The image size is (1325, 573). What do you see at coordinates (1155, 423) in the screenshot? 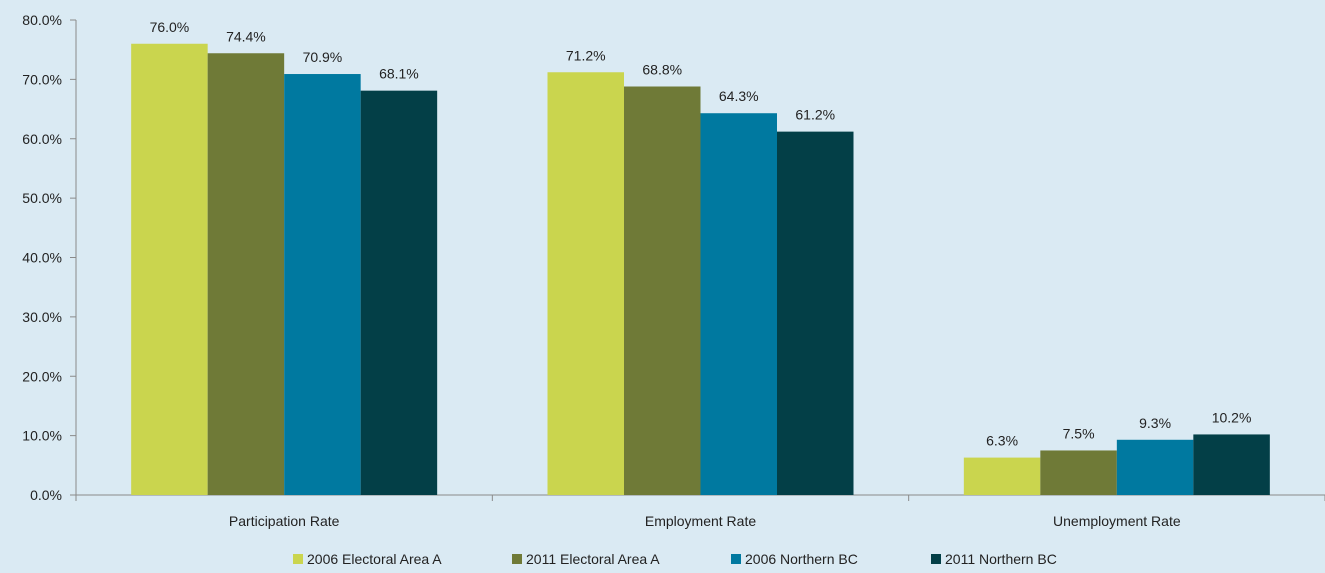
I see `data-label: 9.3%` at bounding box center [1155, 423].